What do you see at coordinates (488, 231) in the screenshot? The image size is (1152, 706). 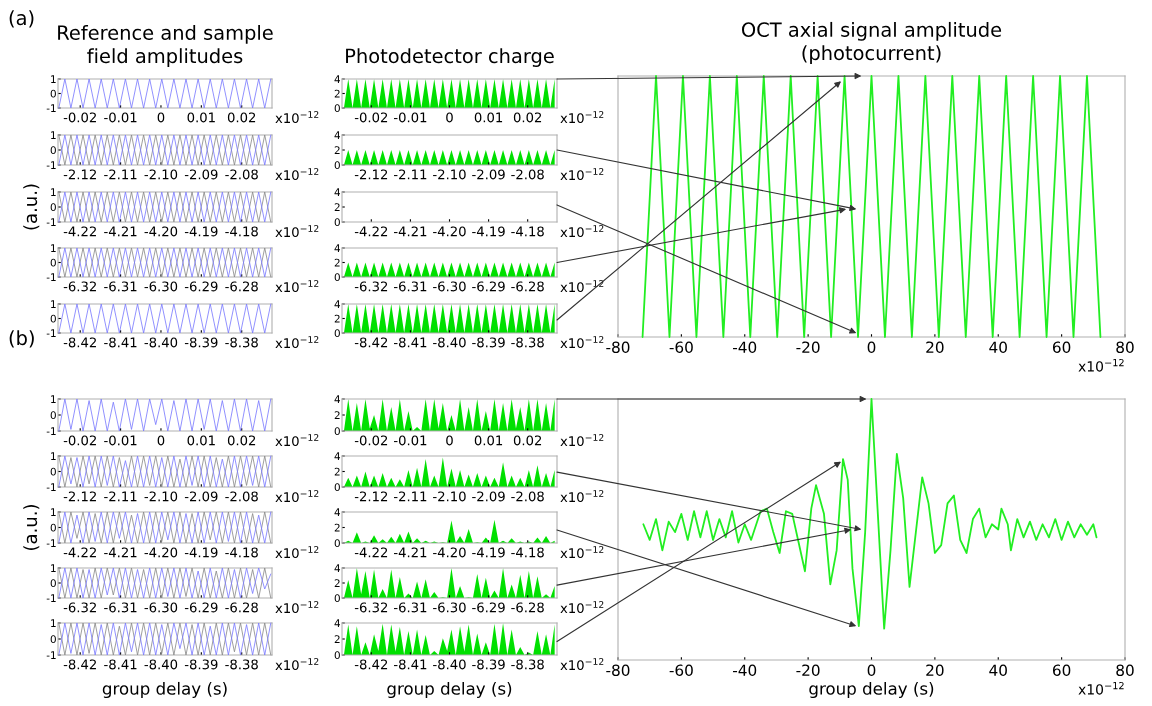 I see `x-tick-label: -4.19` at bounding box center [488, 231].